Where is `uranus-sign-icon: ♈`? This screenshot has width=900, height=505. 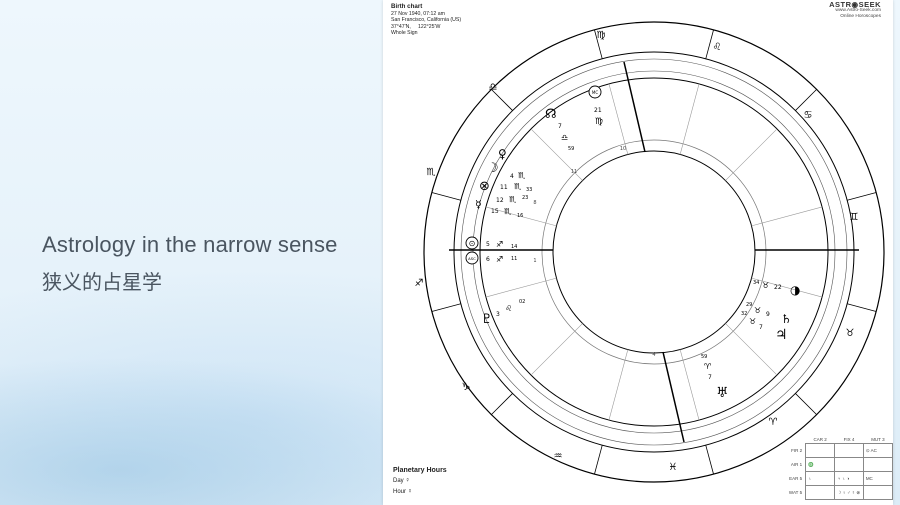 uranus-sign-icon: ♈ is located at coordinates (707, 366).